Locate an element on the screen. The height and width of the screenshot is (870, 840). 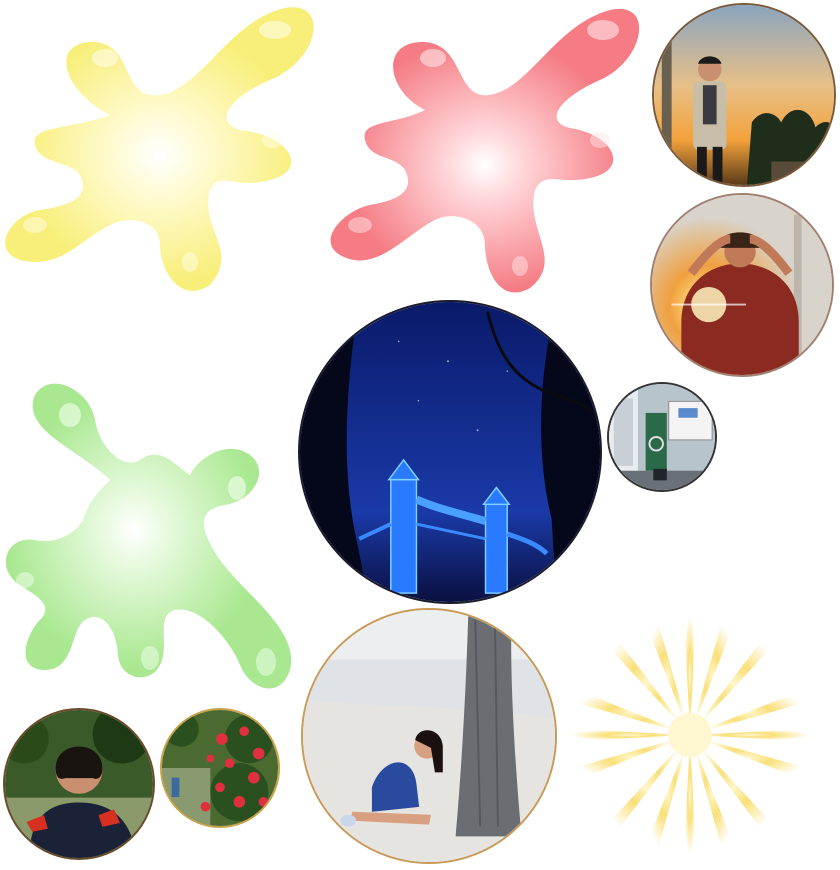
photo-beach-tree is located at coordinates (429, 736).